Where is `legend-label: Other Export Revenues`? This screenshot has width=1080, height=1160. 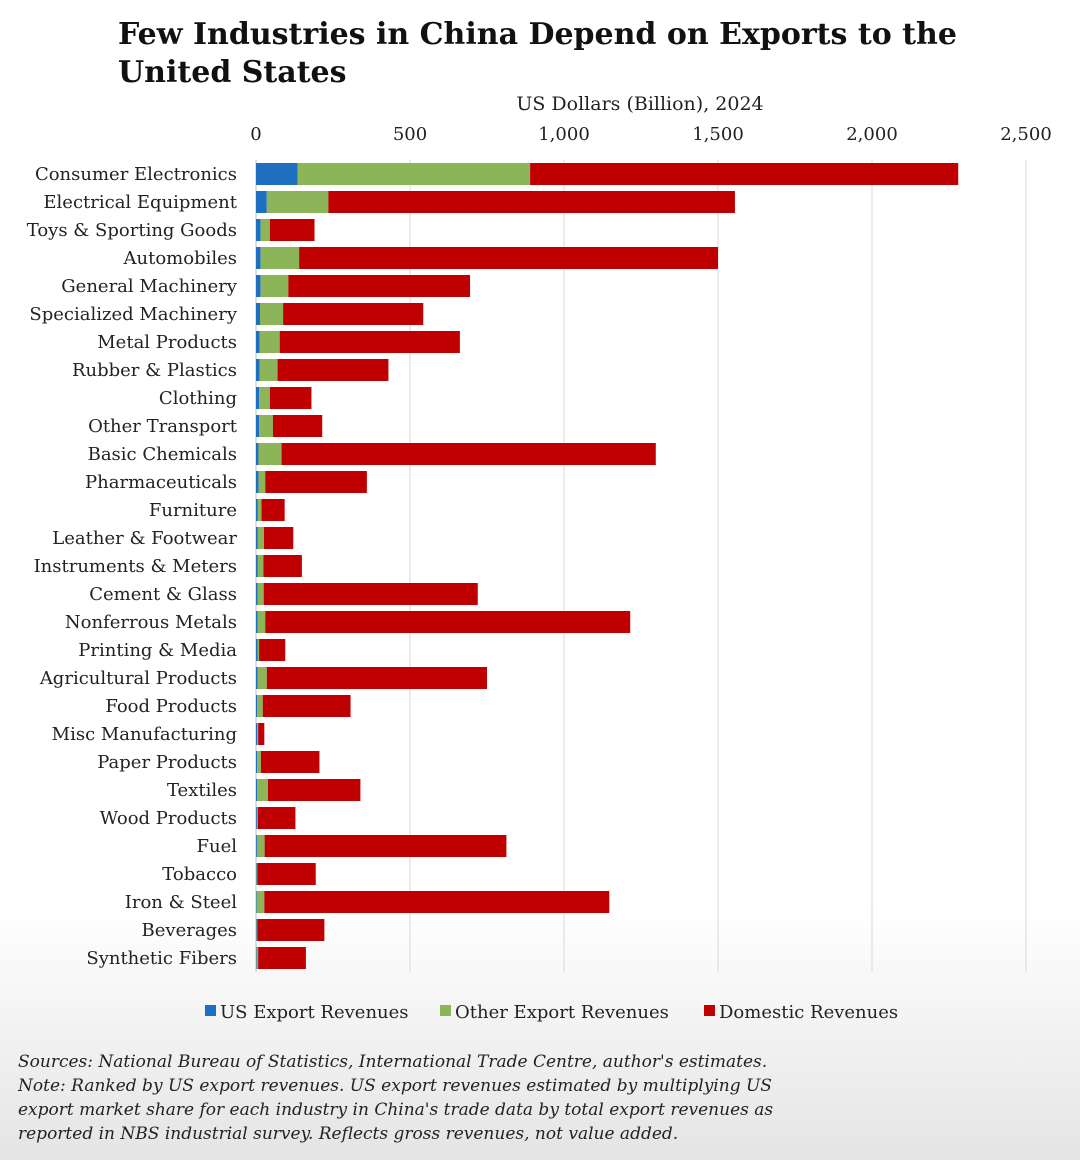 legend-label: Other Export Revenues is located at coordinates (562, 1012).